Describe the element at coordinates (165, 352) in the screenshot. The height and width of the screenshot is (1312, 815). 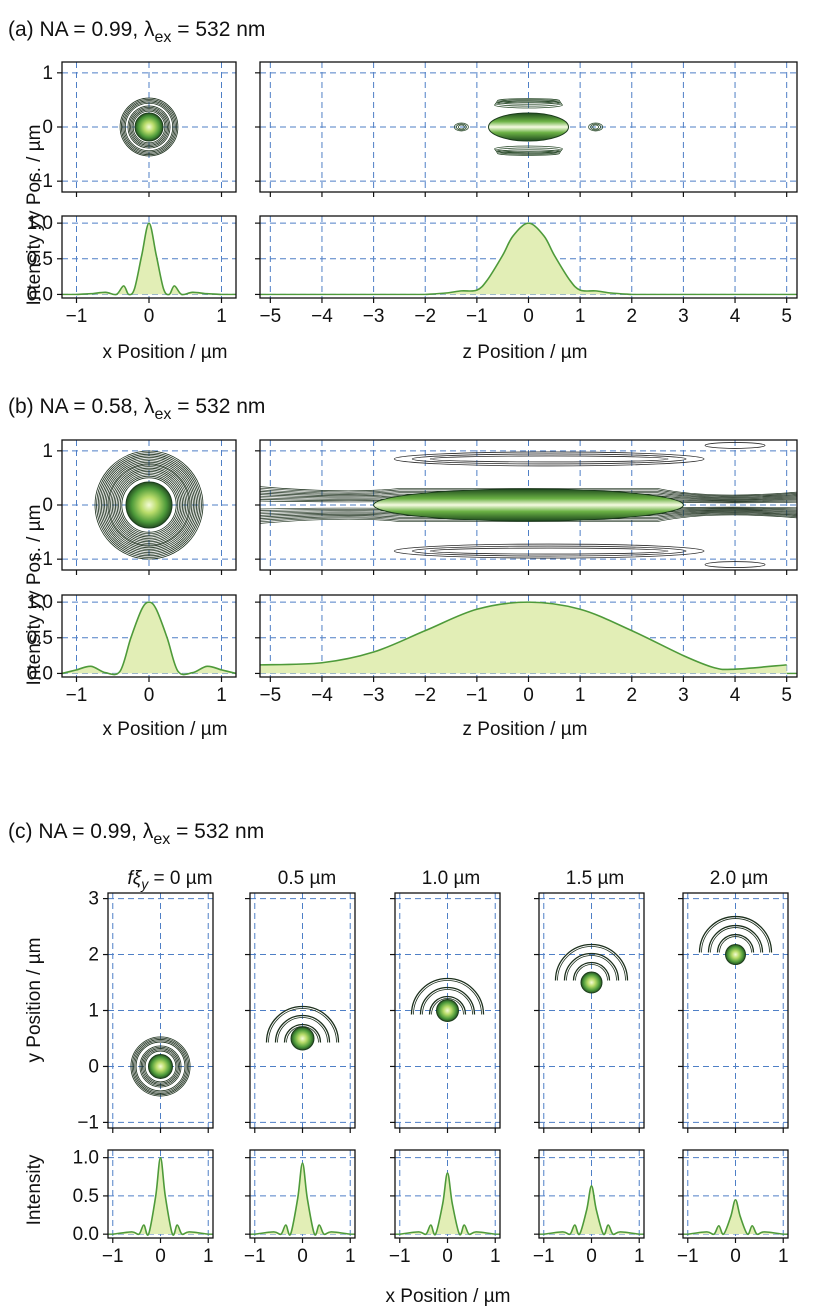
I see `xlabel-a-x: x Position / µm` at that location.